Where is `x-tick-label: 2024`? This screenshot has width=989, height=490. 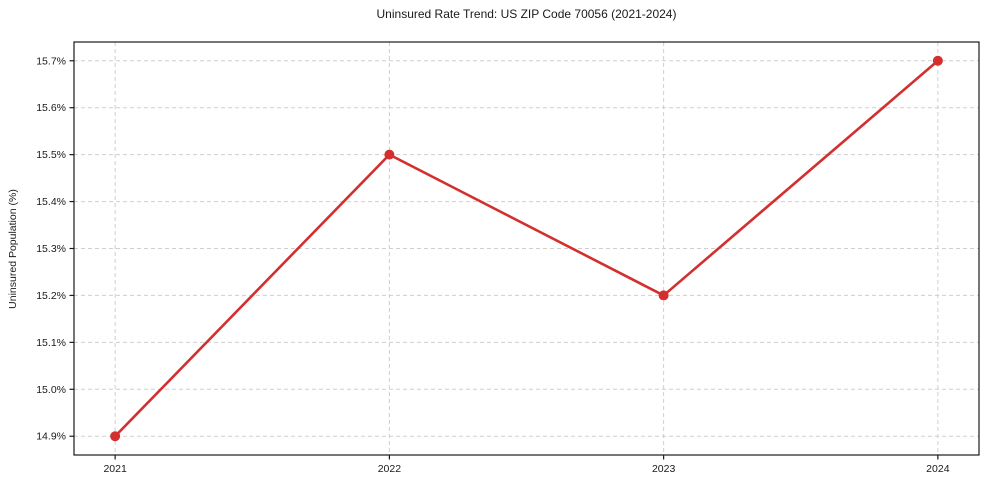
x-tick-label: 2024 is located at coordinates (938, 469).